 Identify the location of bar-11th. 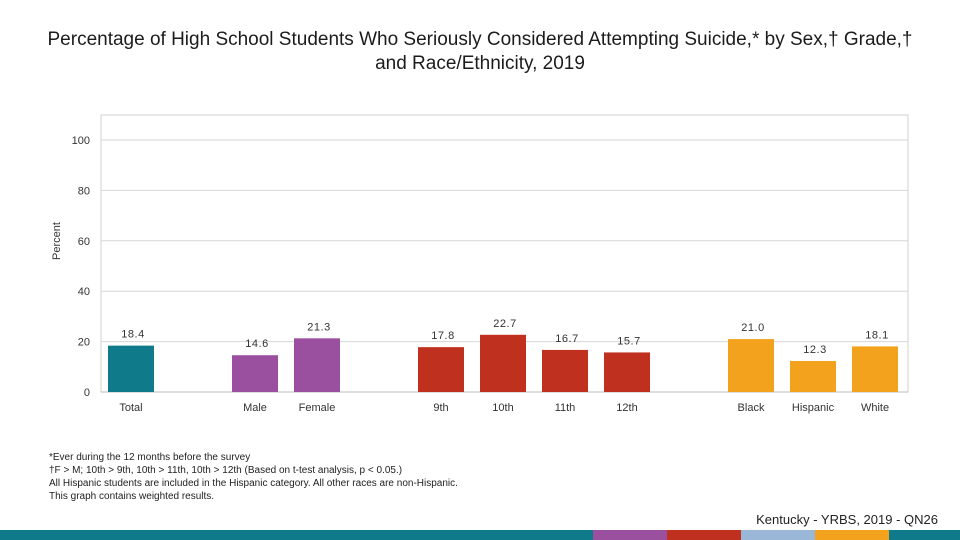
(565, 370).